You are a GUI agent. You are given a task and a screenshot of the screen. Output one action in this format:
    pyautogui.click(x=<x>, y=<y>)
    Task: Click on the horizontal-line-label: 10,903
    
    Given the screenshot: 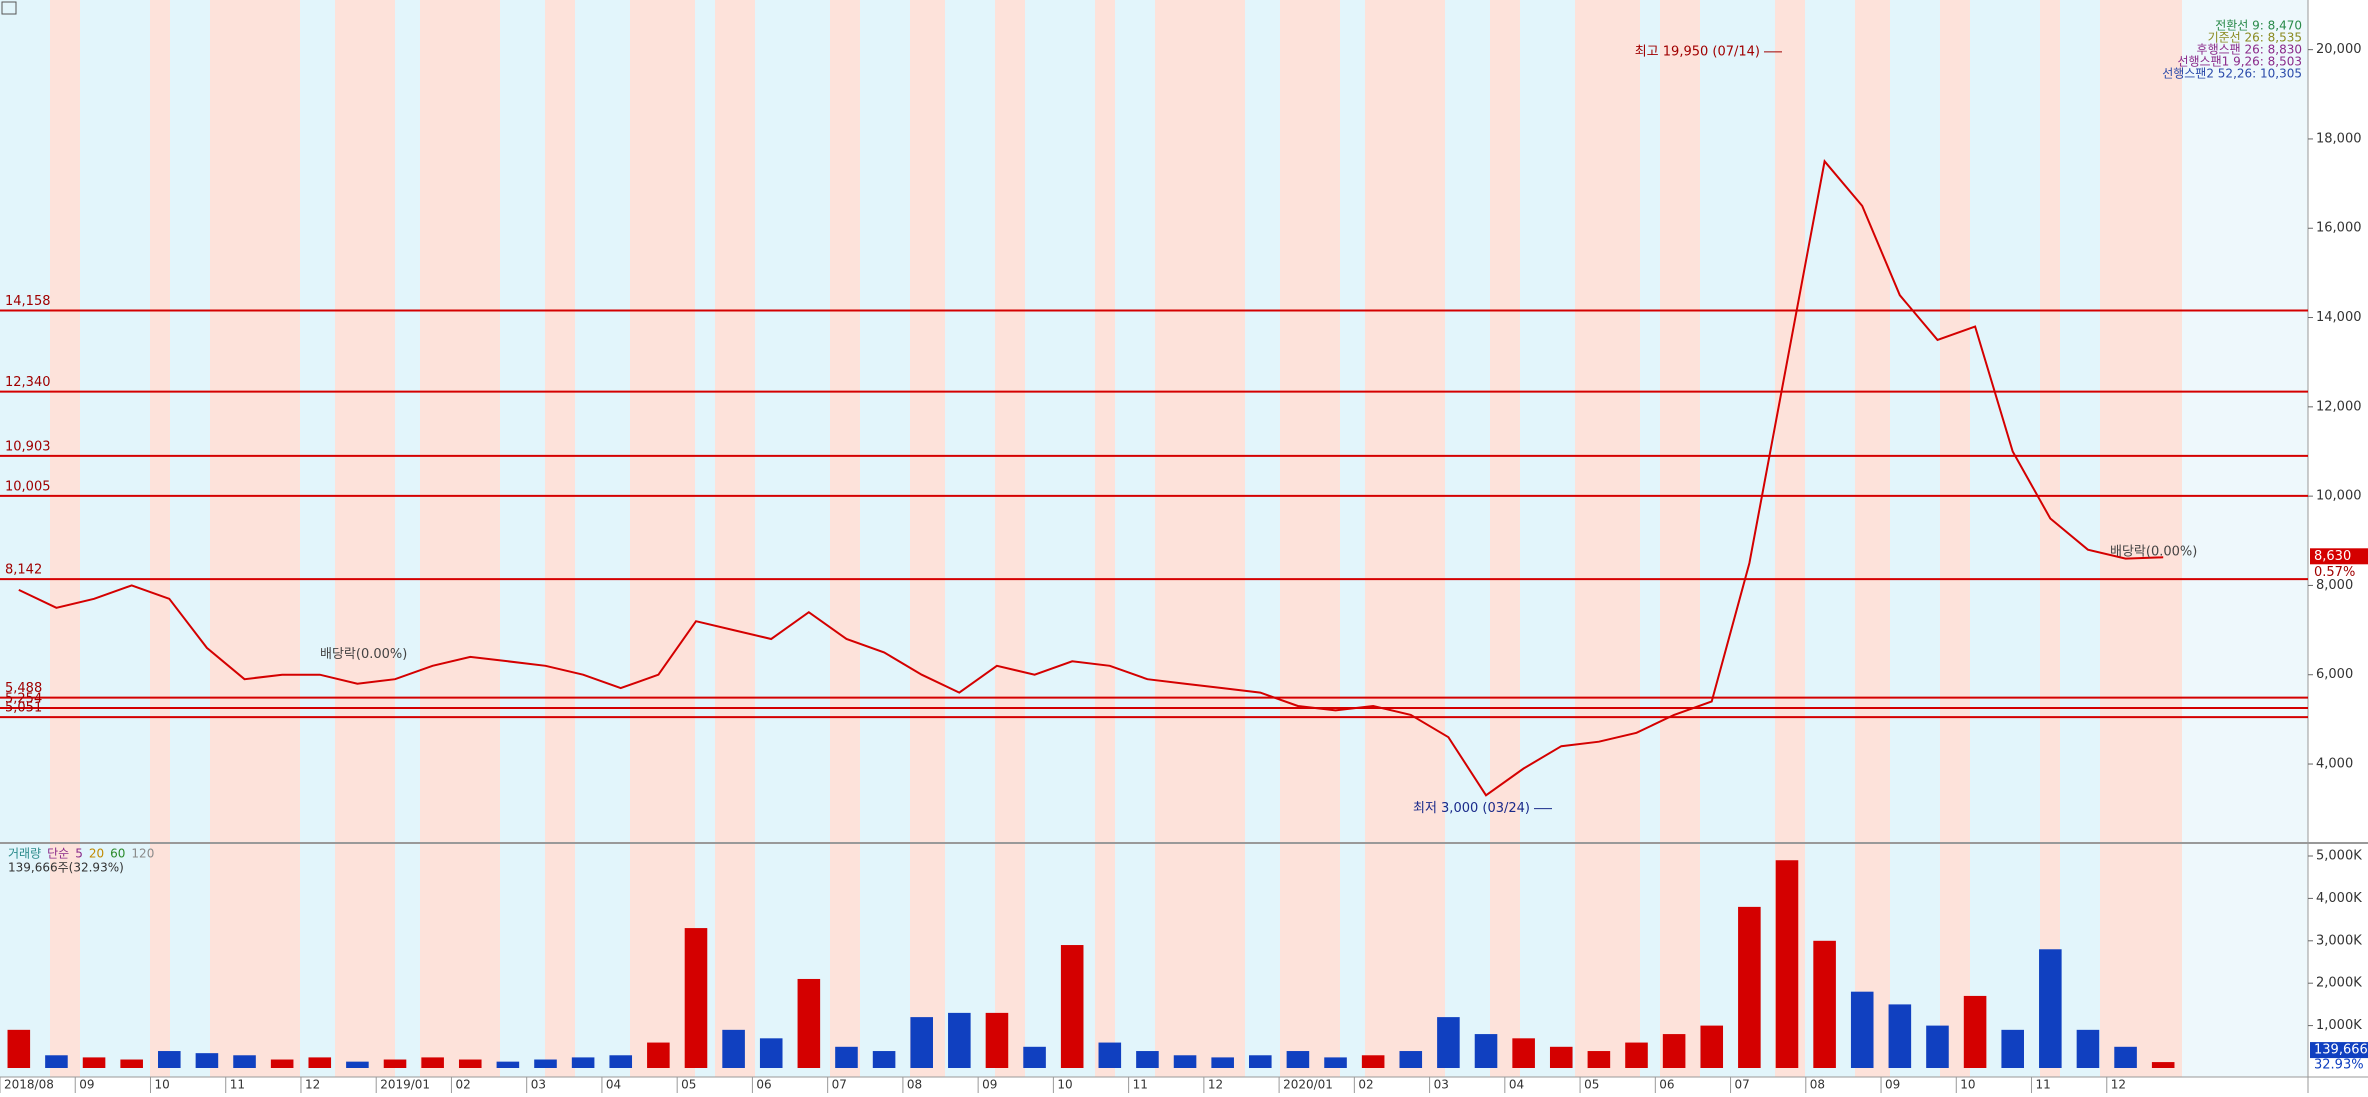 What is the action you would take?
    pyautogui.click(x=28, y=446)
    